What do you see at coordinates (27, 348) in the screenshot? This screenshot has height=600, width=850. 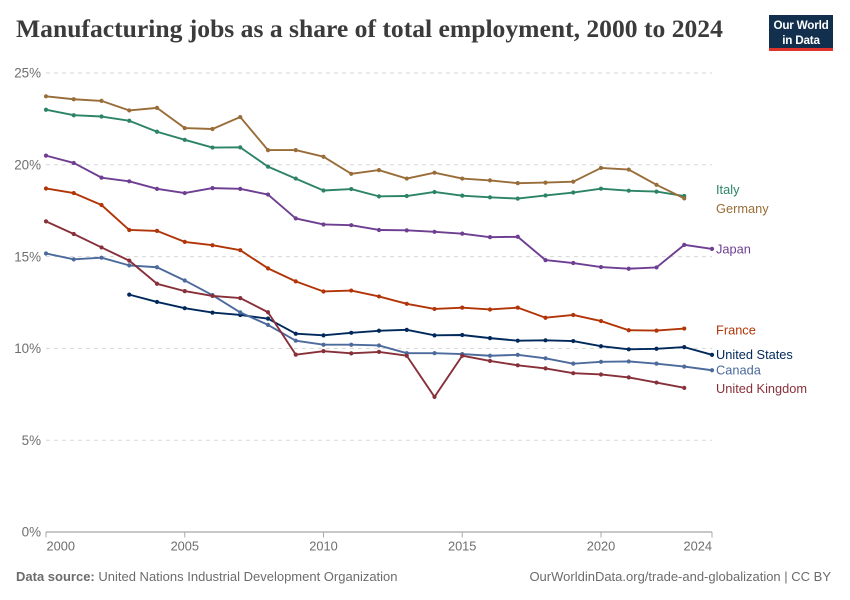 I see `svg-text: 10%` at bounding box center [27, 348].